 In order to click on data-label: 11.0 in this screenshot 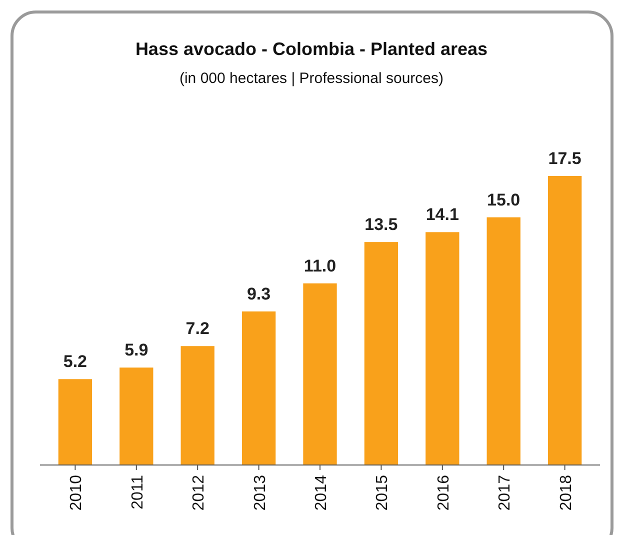, I will do `click(320, 266)`.